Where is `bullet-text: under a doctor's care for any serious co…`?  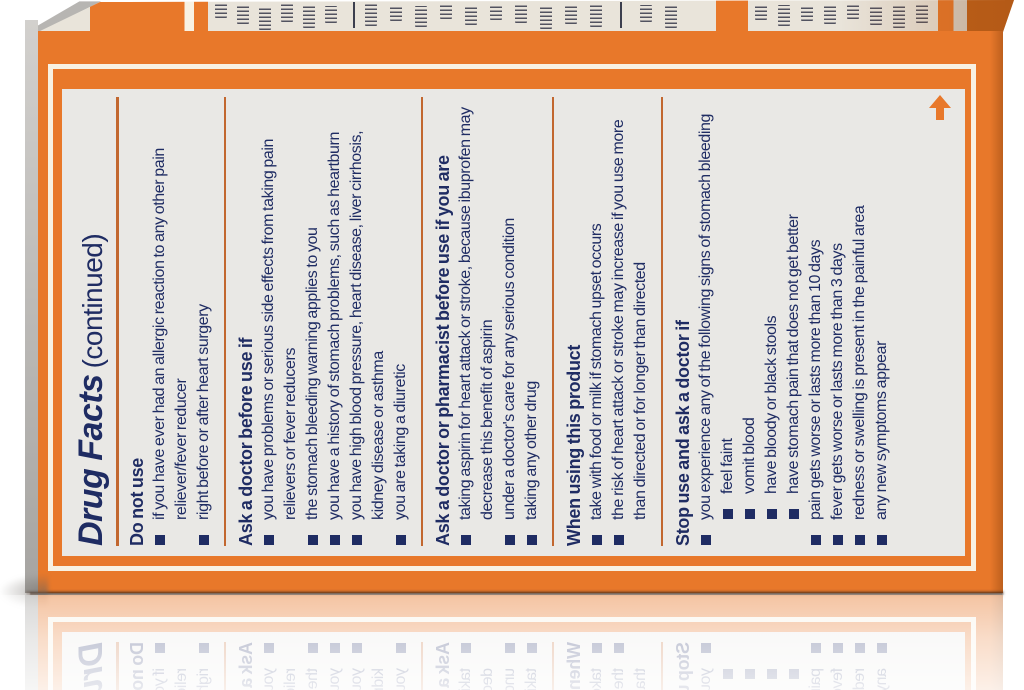 bullet-text: under a doctor's care for any serious co… is located at coordinates (509, 369).